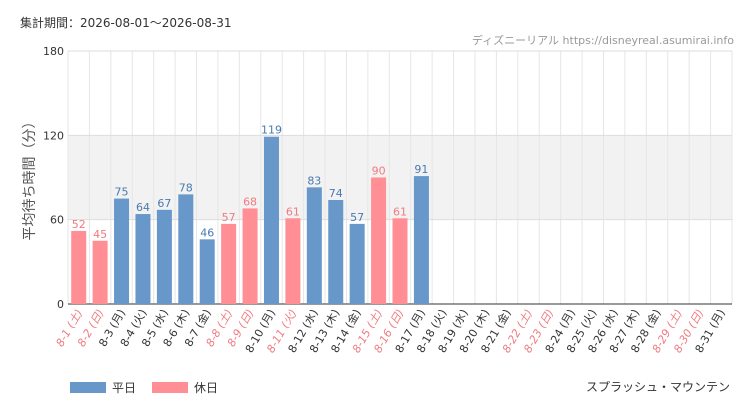 The width and height of the screenshot is (750, 410). I want to click on bar-value-label: 119, so click(271, 130).